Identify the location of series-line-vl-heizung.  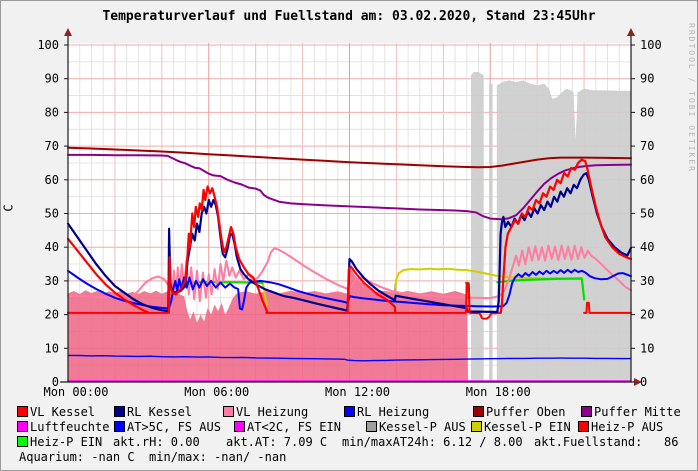
(349, 273).